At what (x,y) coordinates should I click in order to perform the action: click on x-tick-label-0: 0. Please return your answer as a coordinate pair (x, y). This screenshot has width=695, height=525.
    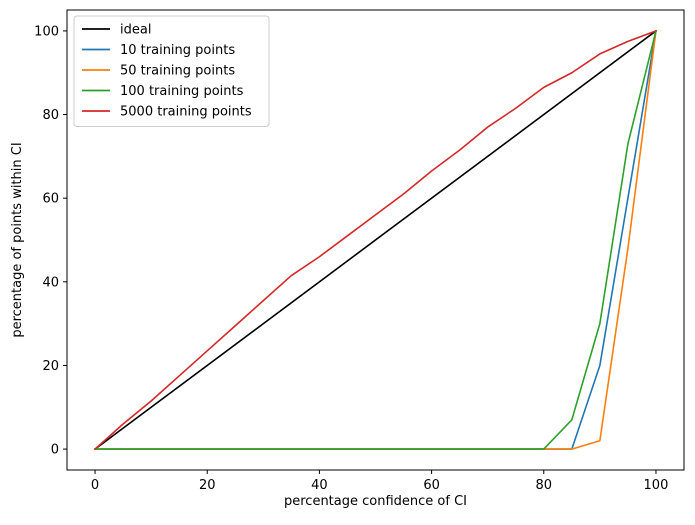
    Looking at the image, I should click on (95, 485).